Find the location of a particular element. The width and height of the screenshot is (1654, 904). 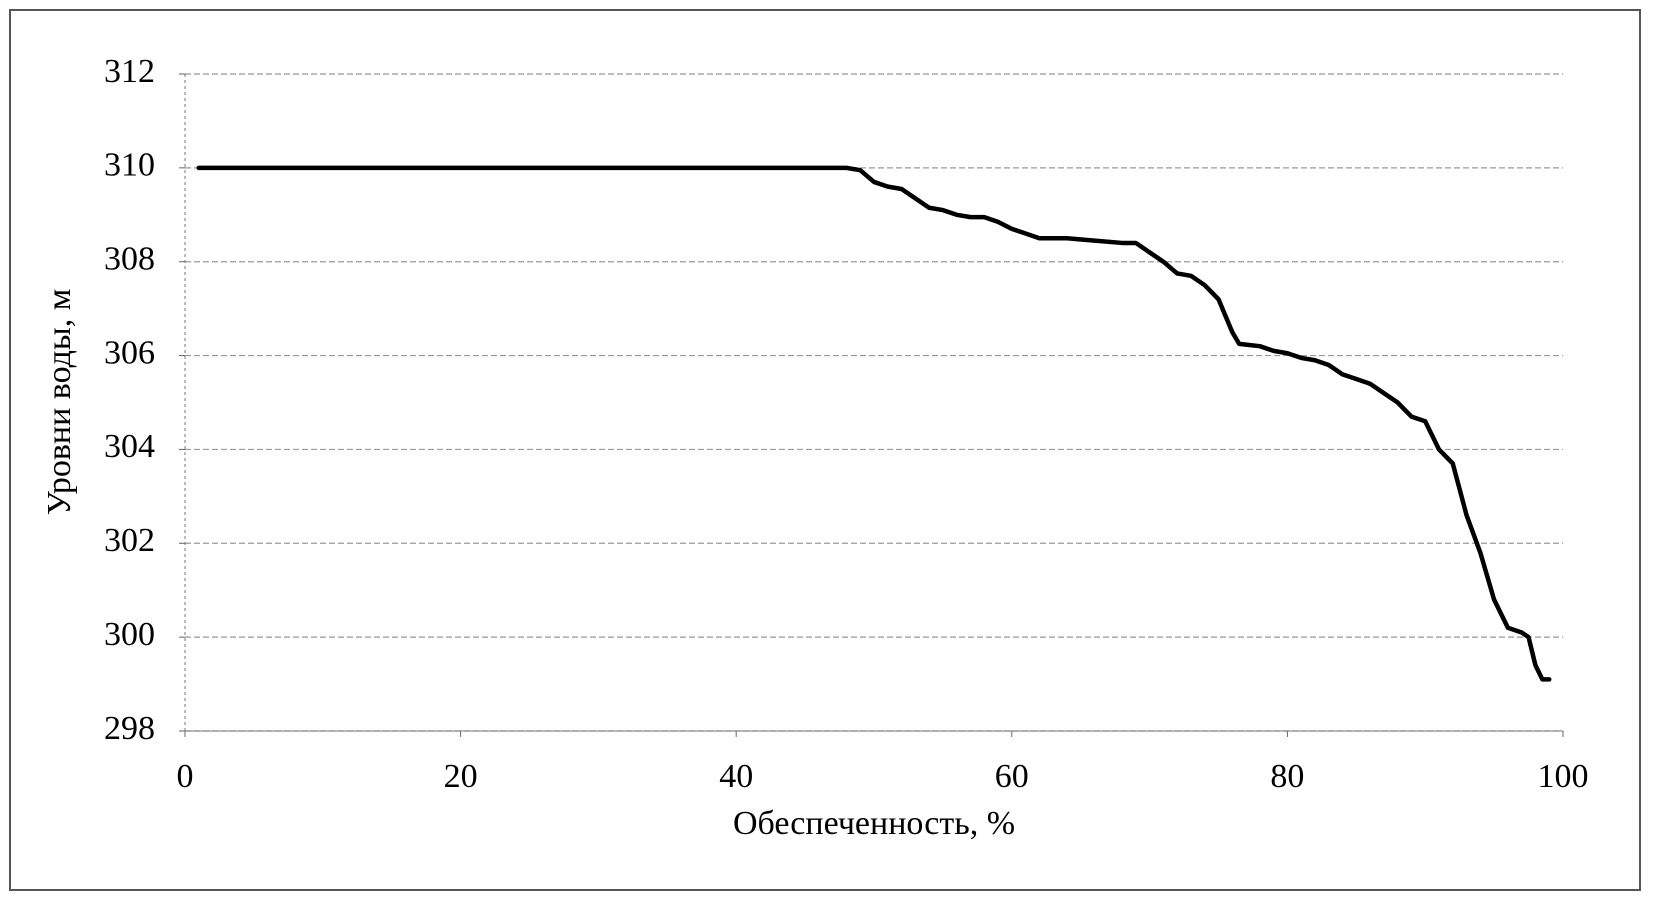

y-tick-label: 312 is located at coordinates (129, 71).